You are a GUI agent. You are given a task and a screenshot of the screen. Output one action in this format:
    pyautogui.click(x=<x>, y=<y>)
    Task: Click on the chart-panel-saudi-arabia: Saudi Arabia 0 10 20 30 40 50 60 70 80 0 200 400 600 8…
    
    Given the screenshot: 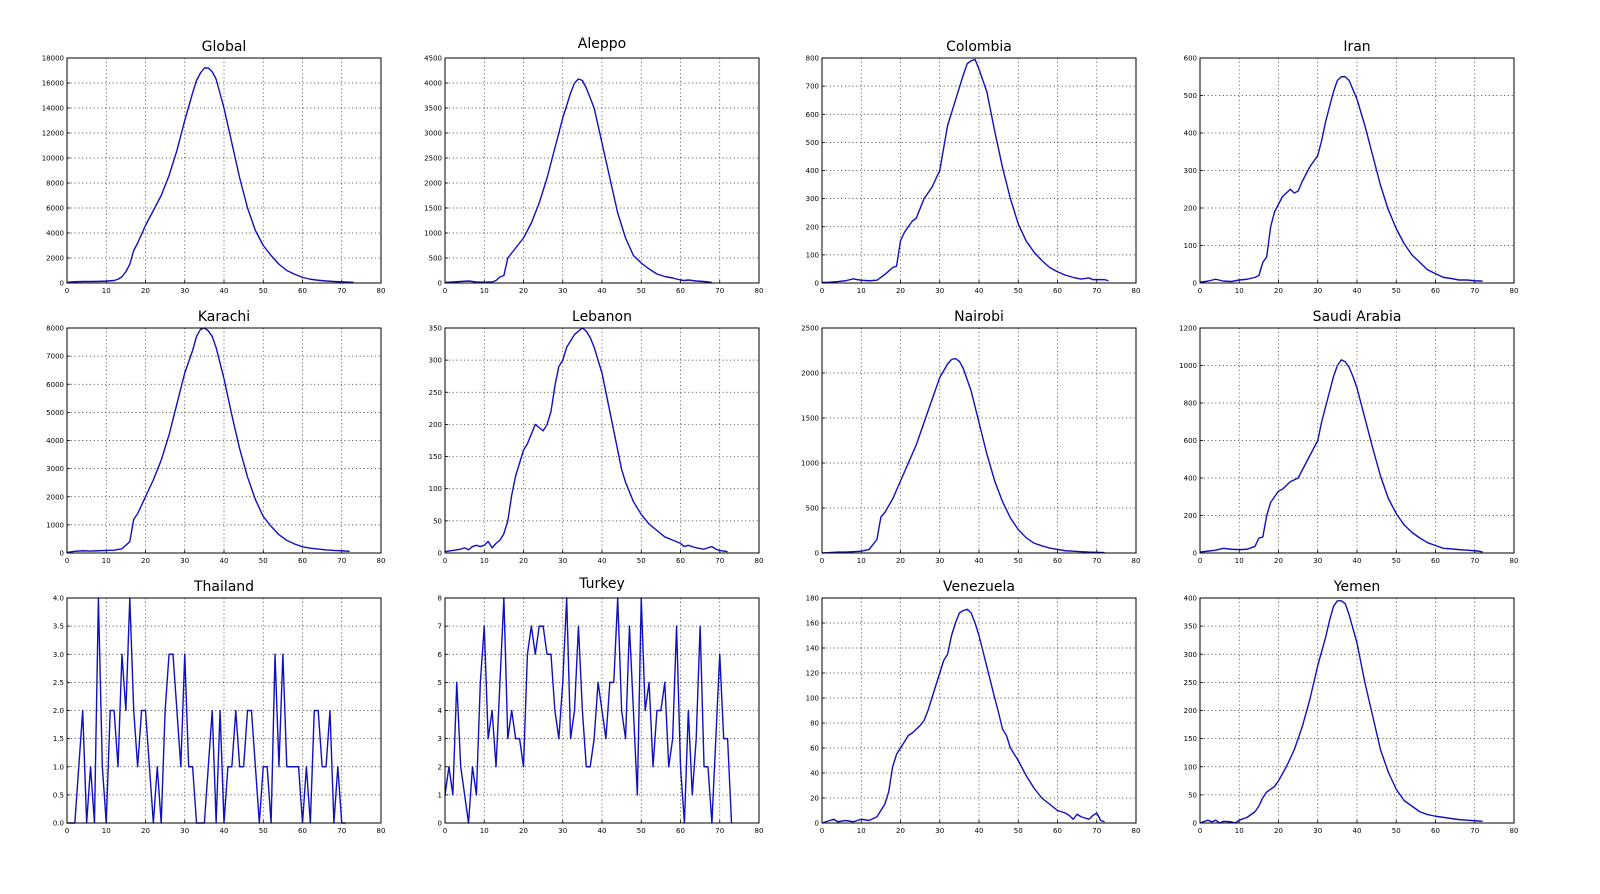 What is the action you would take?
    pyautogui.click(x=1341, y=434)
    